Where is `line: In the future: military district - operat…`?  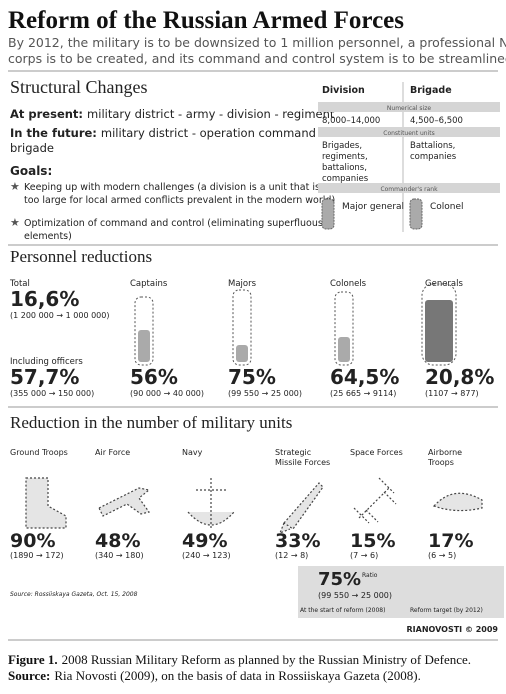 line: In the future: military district - operat… is located at coordinates (167, 133).